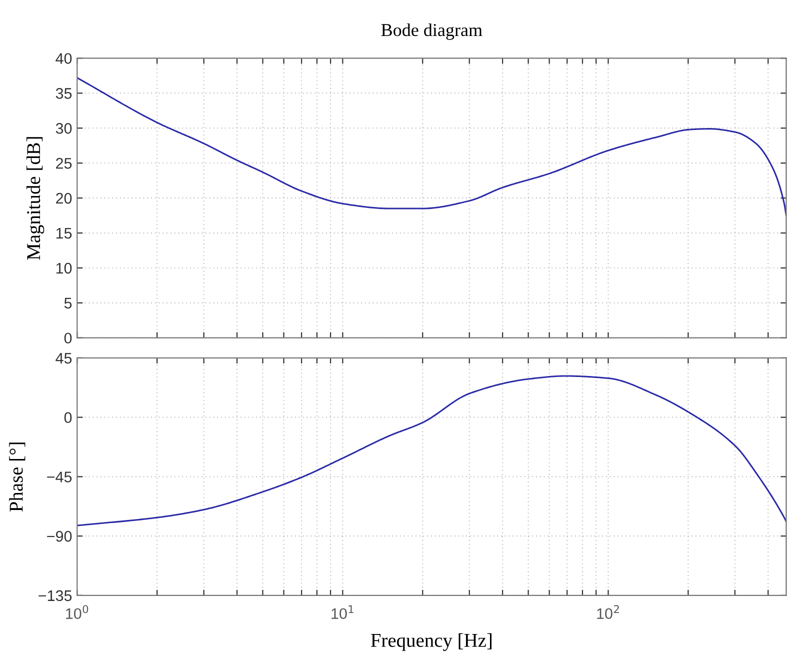  What do you see at coordinates (68, 303) in the screenshot?
I see `y-tick-label: 5` at bounding box center [68, 303].